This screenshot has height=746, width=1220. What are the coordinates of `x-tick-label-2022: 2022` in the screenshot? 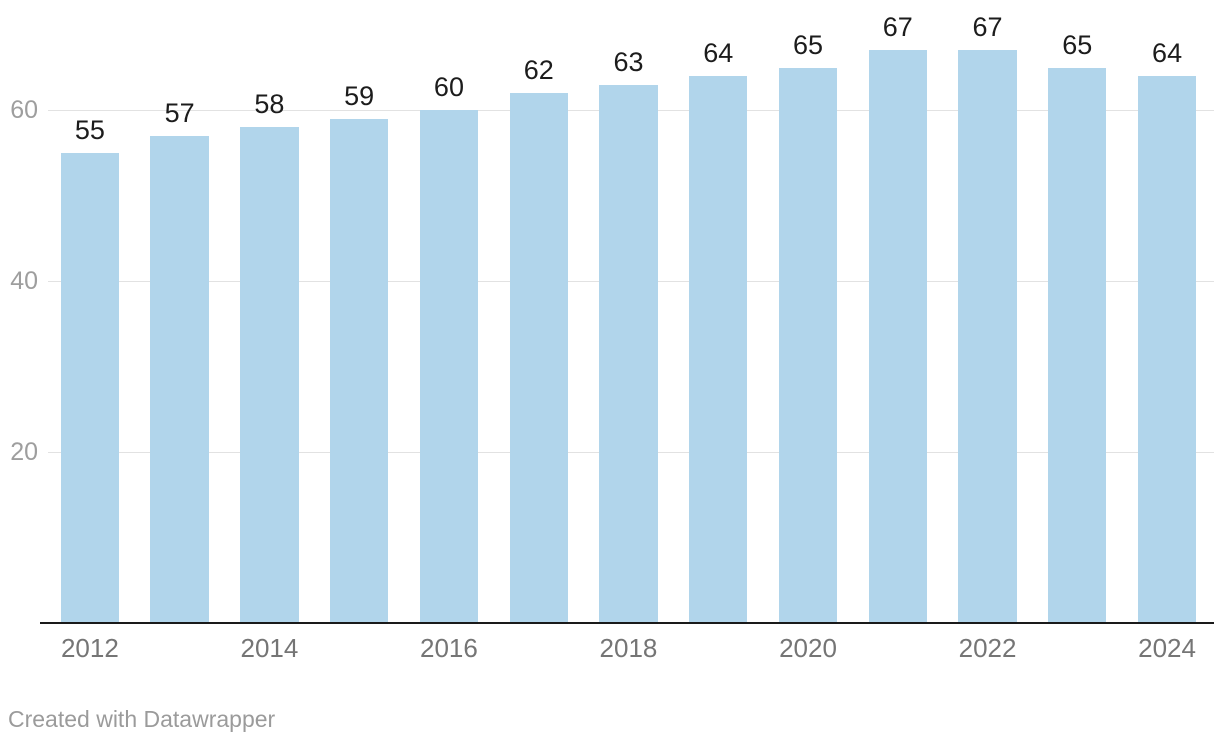 It's located at (987, 648).